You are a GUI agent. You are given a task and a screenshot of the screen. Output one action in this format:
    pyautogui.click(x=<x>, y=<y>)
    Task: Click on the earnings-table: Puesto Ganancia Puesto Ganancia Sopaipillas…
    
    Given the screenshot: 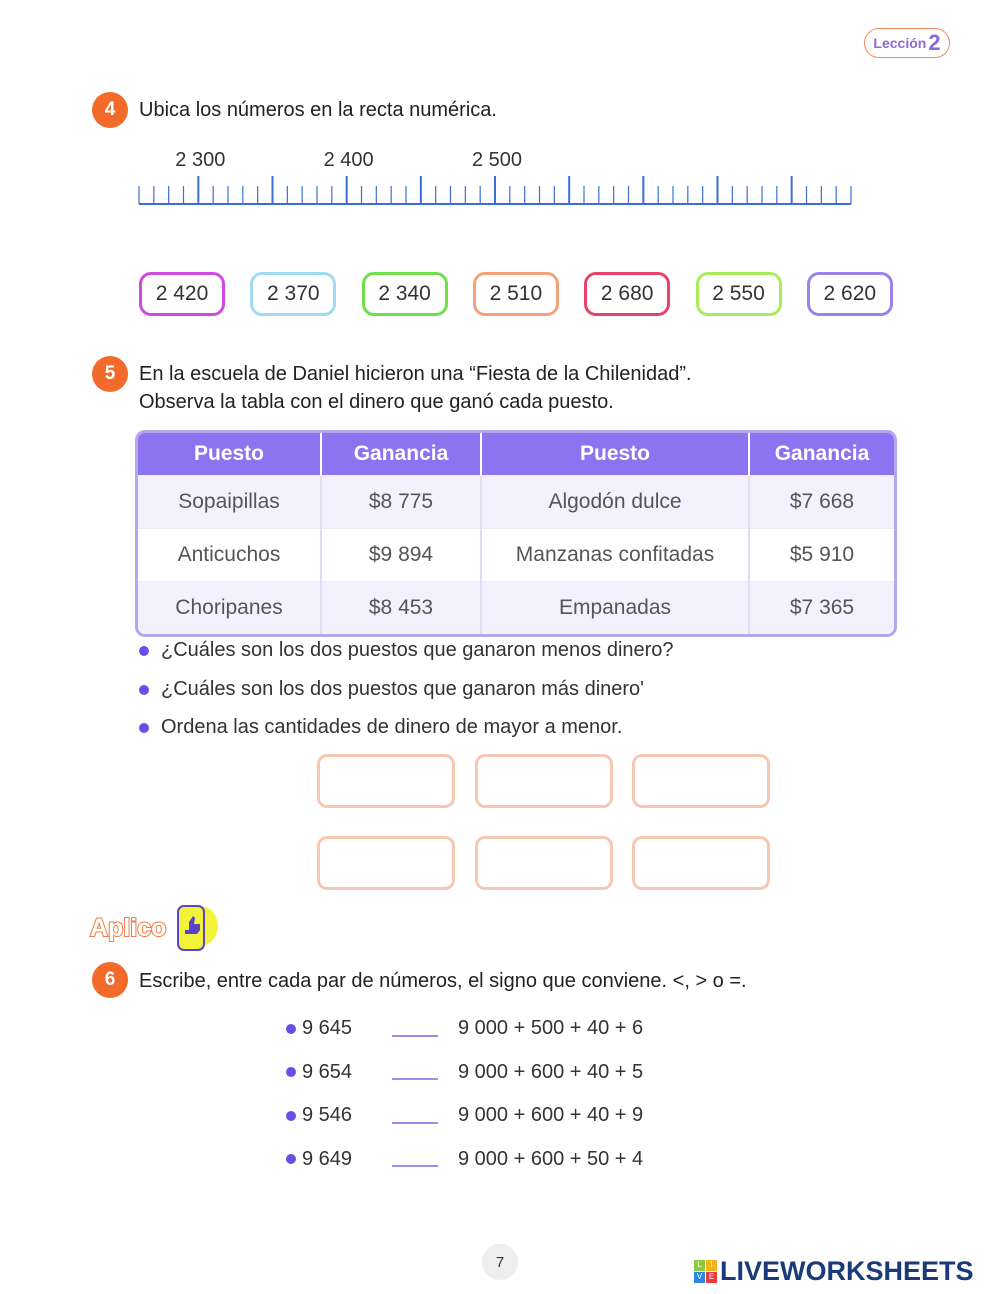 What is the action you would take?
    pyautogui.click(x=516, y=533)
    